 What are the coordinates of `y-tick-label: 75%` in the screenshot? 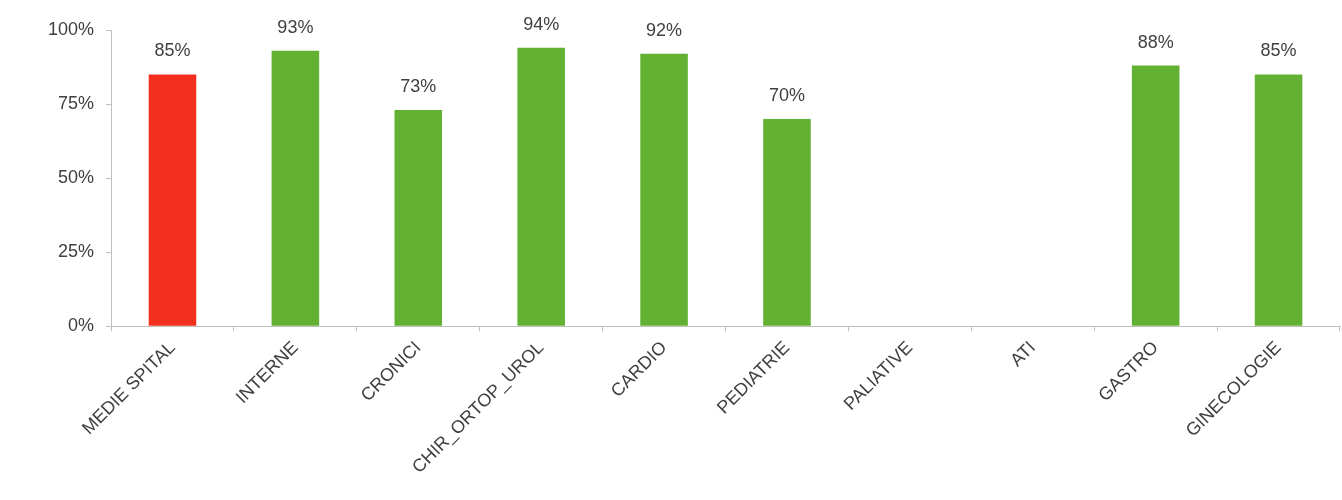 It's located at (76, 103).